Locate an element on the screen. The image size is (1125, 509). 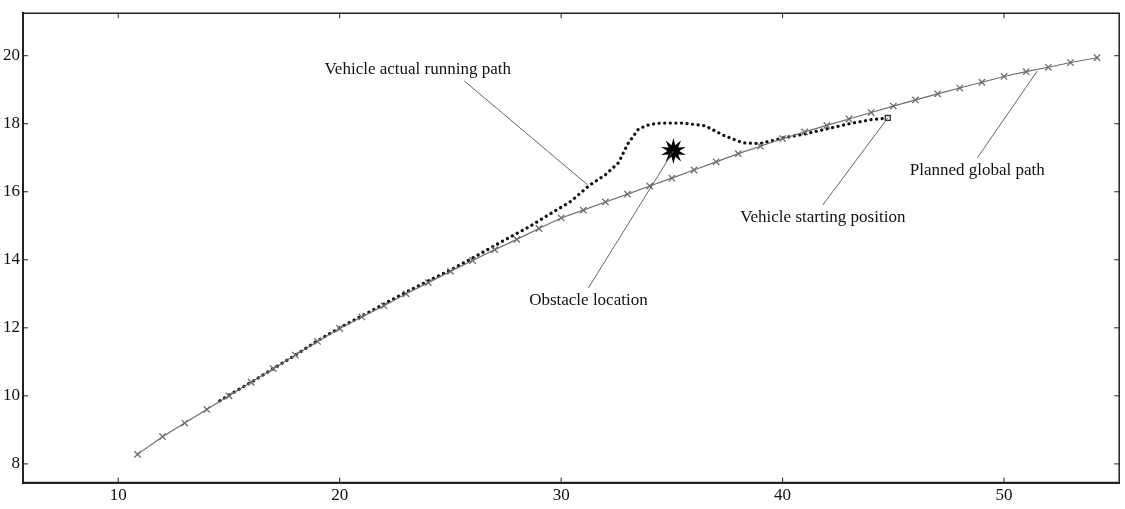
annotation: Planned global path is located at coordinates (977, 170).